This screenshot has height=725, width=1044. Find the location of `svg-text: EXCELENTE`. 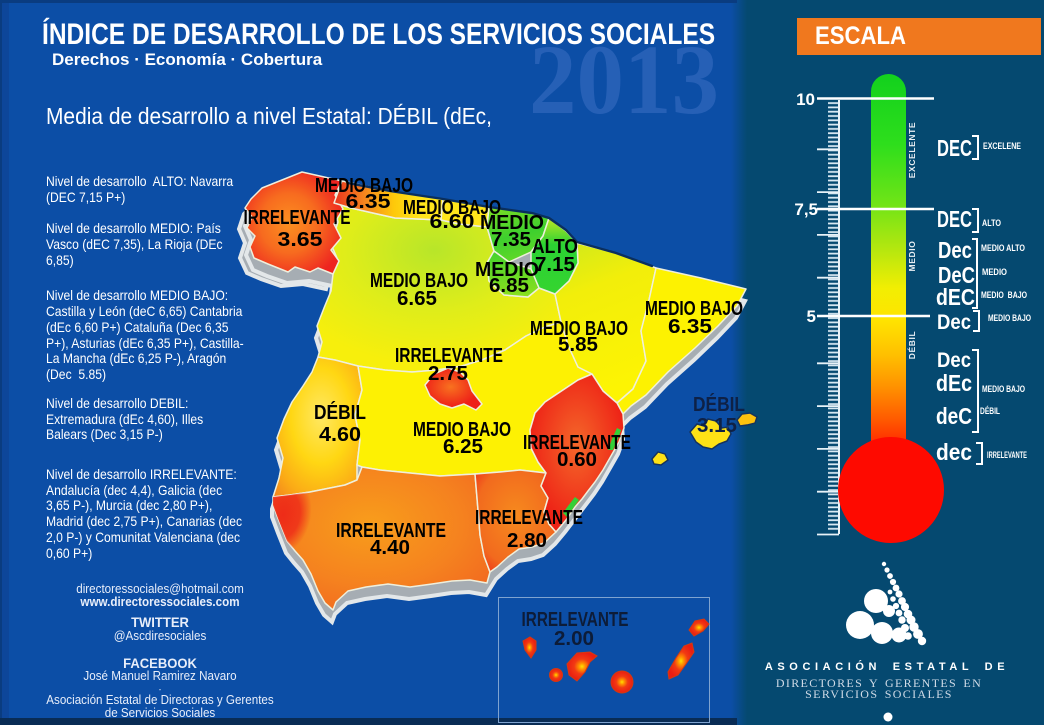

svg-text: EXCELENTE is located at coordinates (912, 150).